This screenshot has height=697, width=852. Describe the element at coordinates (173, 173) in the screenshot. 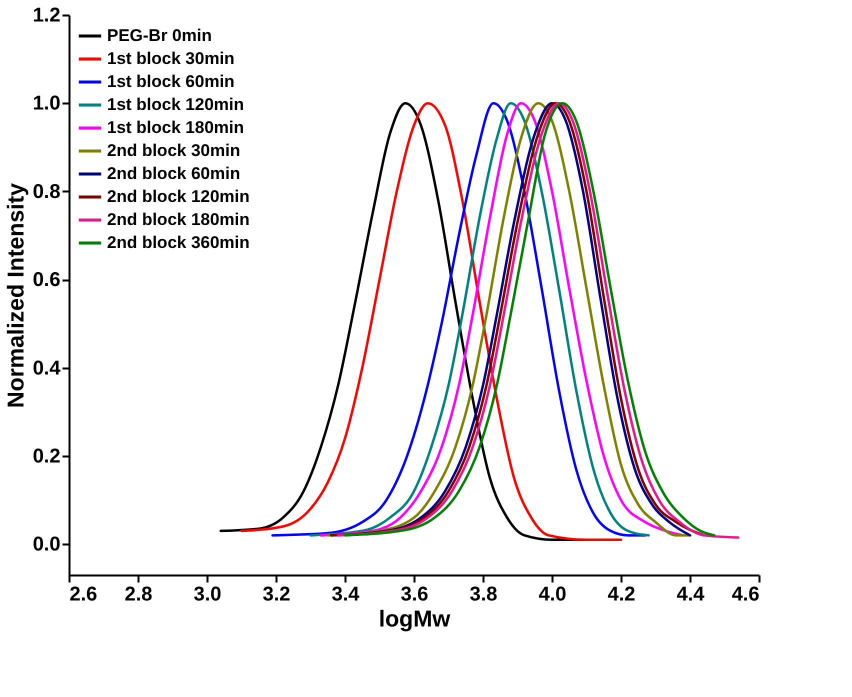

I see `legend-label: 2nd block 60min` at that location.